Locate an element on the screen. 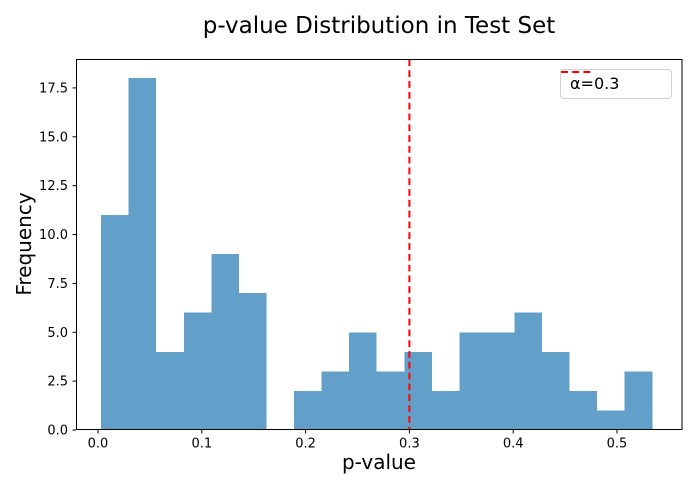 Image resolution: width=690 pixels, height=490 pixels. y-tick-label: 15.0 is located at coordinates (53, 137).